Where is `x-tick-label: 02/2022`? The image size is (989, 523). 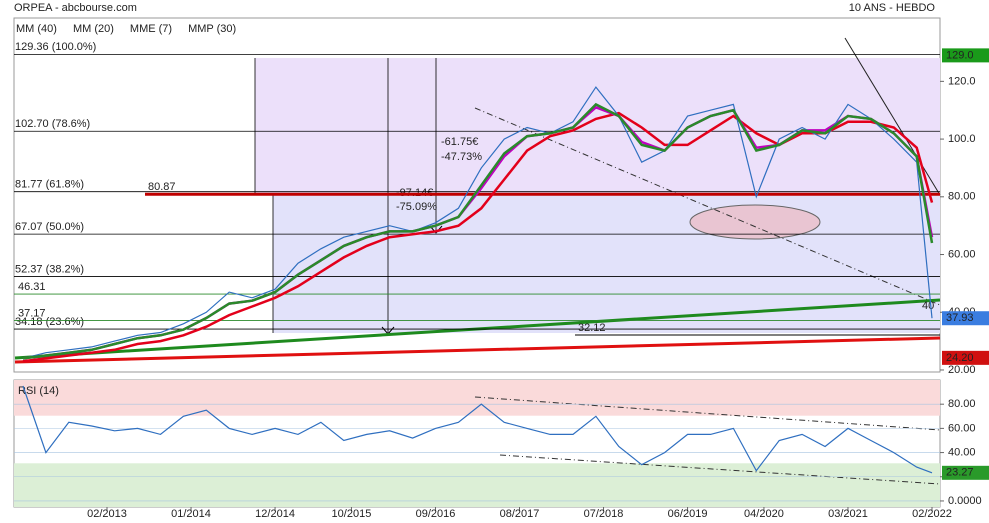
x-tick-label: 02/2022 is located at coordinates (932, 514).